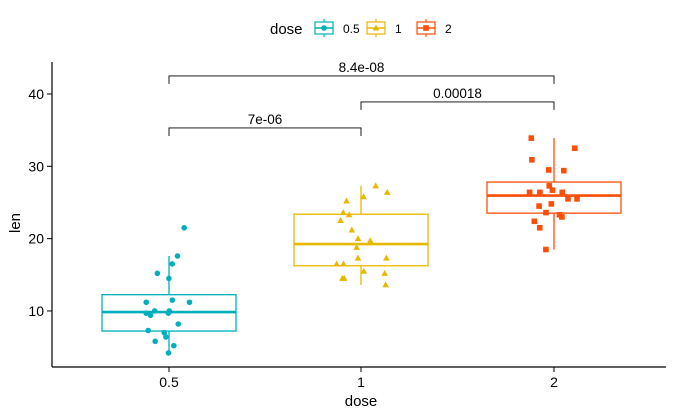 The width and height of the screenshot is (678, 418). Describe the element at coordinates (362, 67) in the screenshot. I see `p-value-label: 8.4e-08` at that location.